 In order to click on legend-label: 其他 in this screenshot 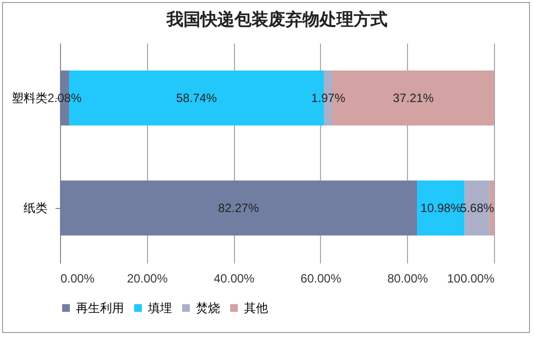, I will do `click(256, 308)`.